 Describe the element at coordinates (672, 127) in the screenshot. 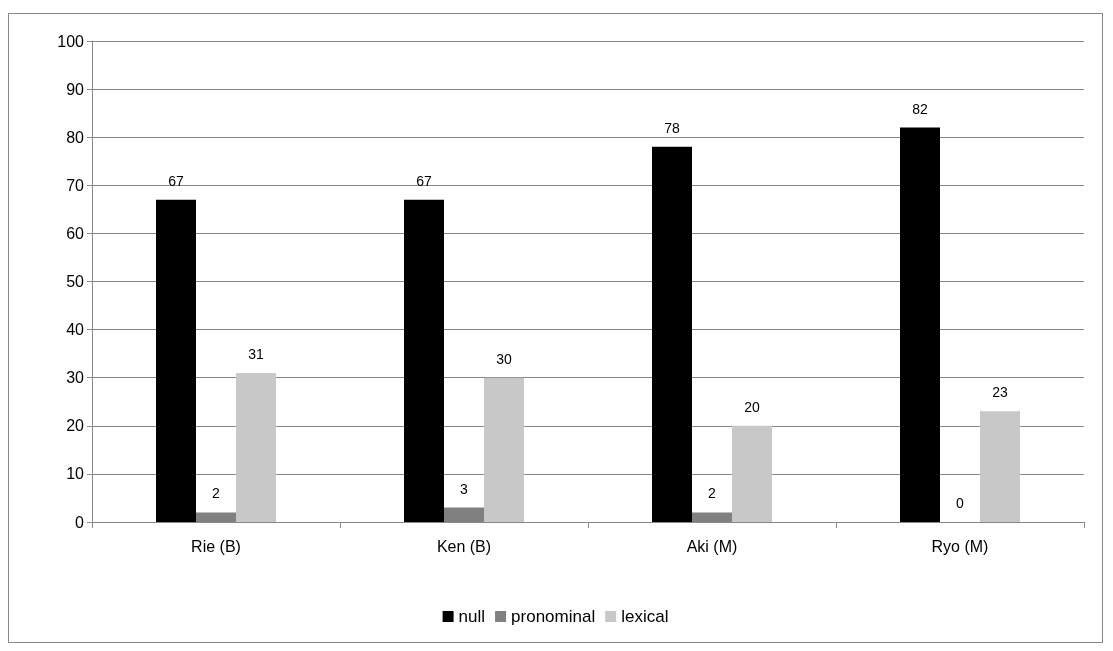

I see `data-label: 78` at that location.